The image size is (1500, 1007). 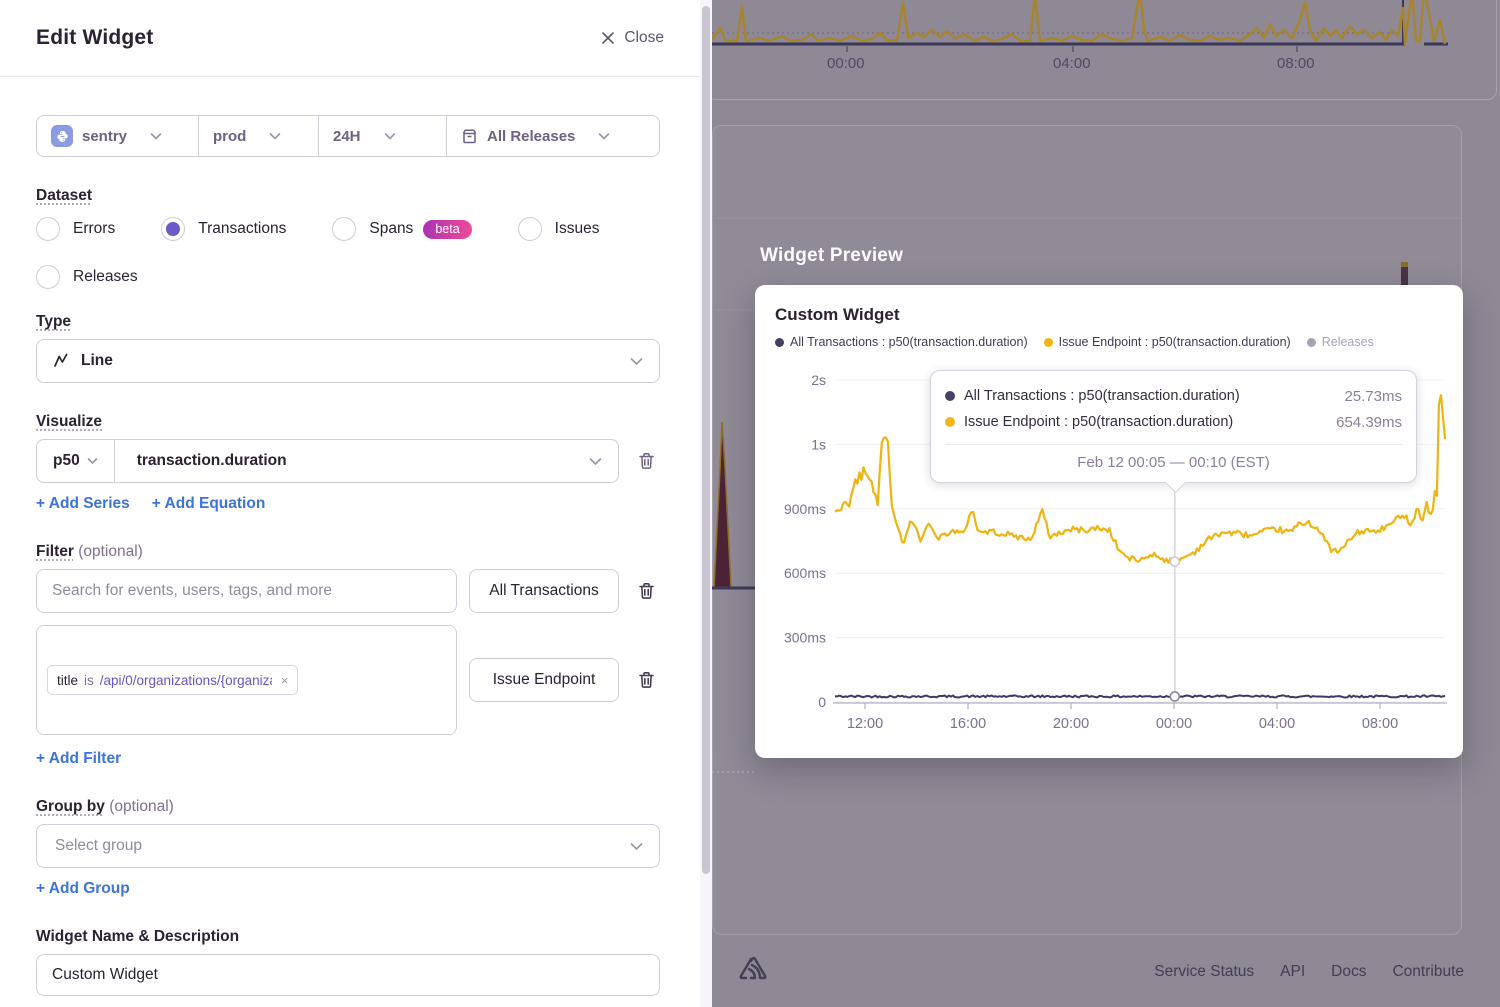 I want to click on radio-label: Transactions, so click(x=242, y=228).